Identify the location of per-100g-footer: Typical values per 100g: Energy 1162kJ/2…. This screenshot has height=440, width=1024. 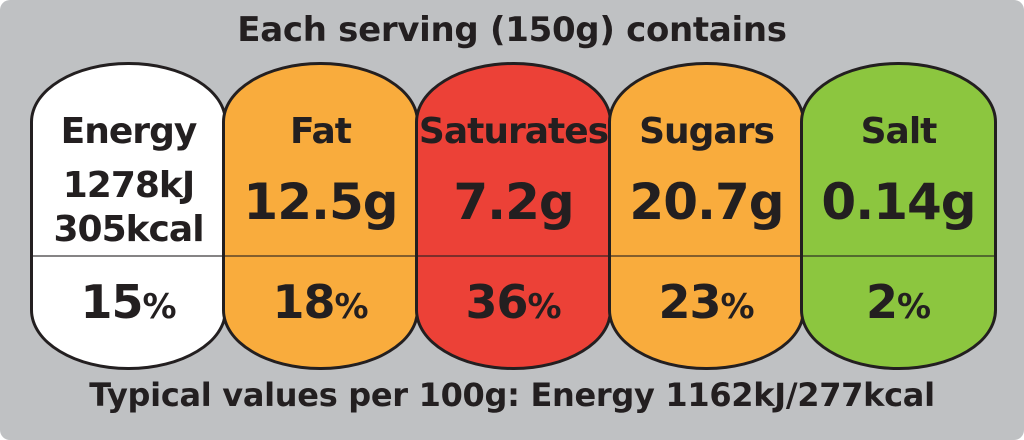
(512, 395).